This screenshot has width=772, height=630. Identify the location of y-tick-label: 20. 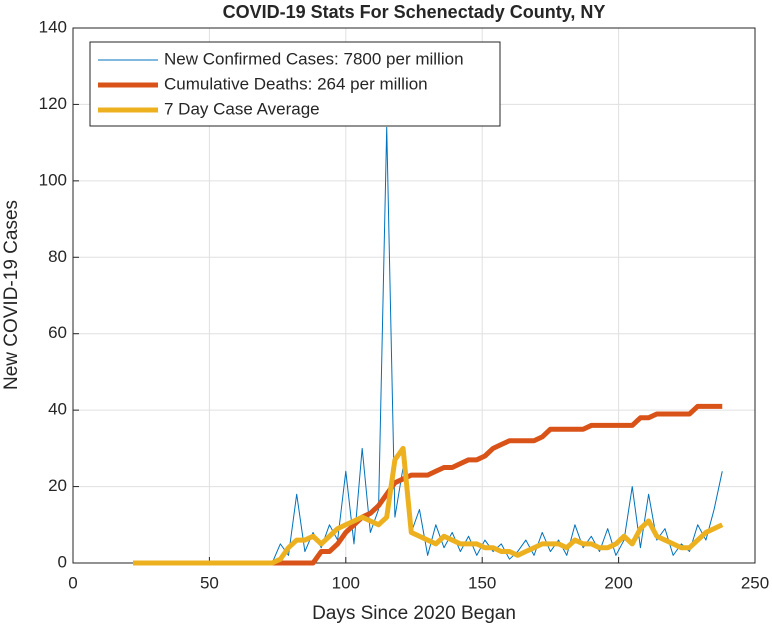
(57, 485).